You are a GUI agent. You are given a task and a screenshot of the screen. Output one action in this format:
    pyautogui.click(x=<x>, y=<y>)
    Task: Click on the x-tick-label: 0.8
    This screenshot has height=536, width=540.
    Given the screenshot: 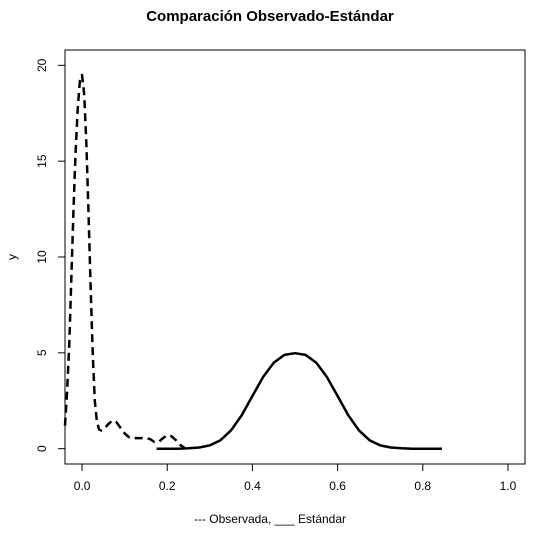 What is the action you would take?
    pyautogui.click(x=422, y=486)
    